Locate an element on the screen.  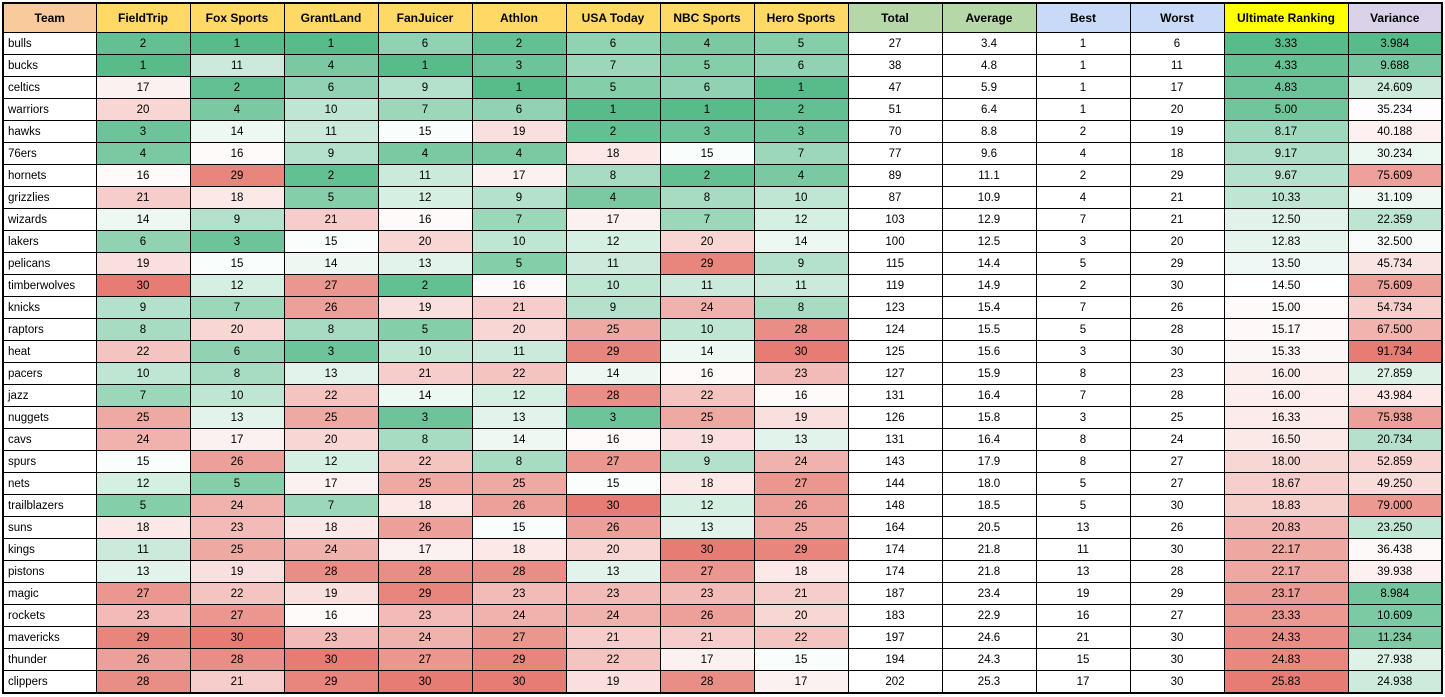
cell-grantland: 28 is located at coordinates (331, 571).